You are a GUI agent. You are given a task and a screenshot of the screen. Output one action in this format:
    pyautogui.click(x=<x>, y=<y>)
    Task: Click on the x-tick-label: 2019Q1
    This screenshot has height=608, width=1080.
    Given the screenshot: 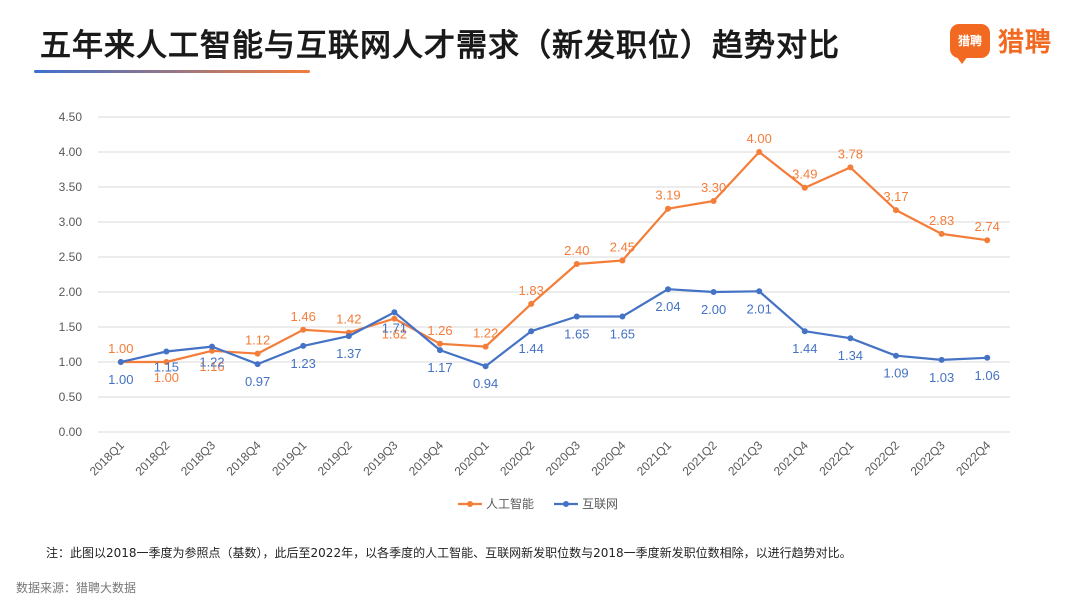 What is the action you would take?
    pyautogui.click(x=289, y=458)
    